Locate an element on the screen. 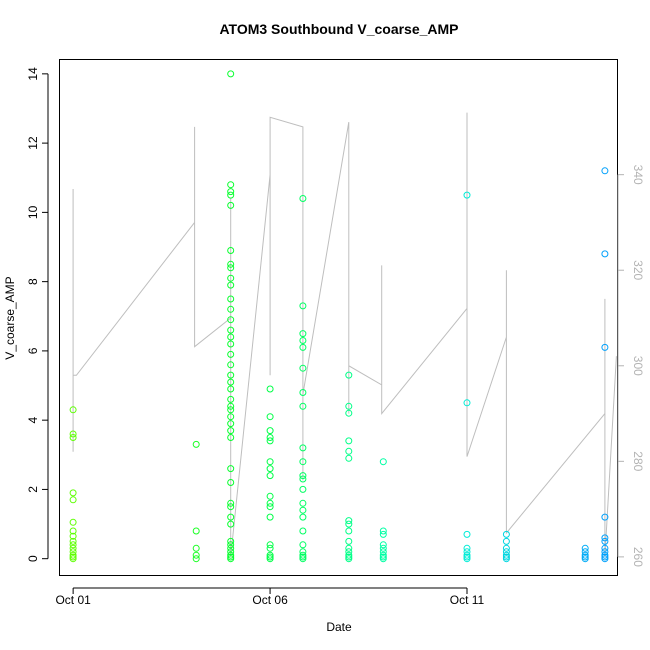  x-tick-label: Oct 01 is located at coordinates (73, 600).